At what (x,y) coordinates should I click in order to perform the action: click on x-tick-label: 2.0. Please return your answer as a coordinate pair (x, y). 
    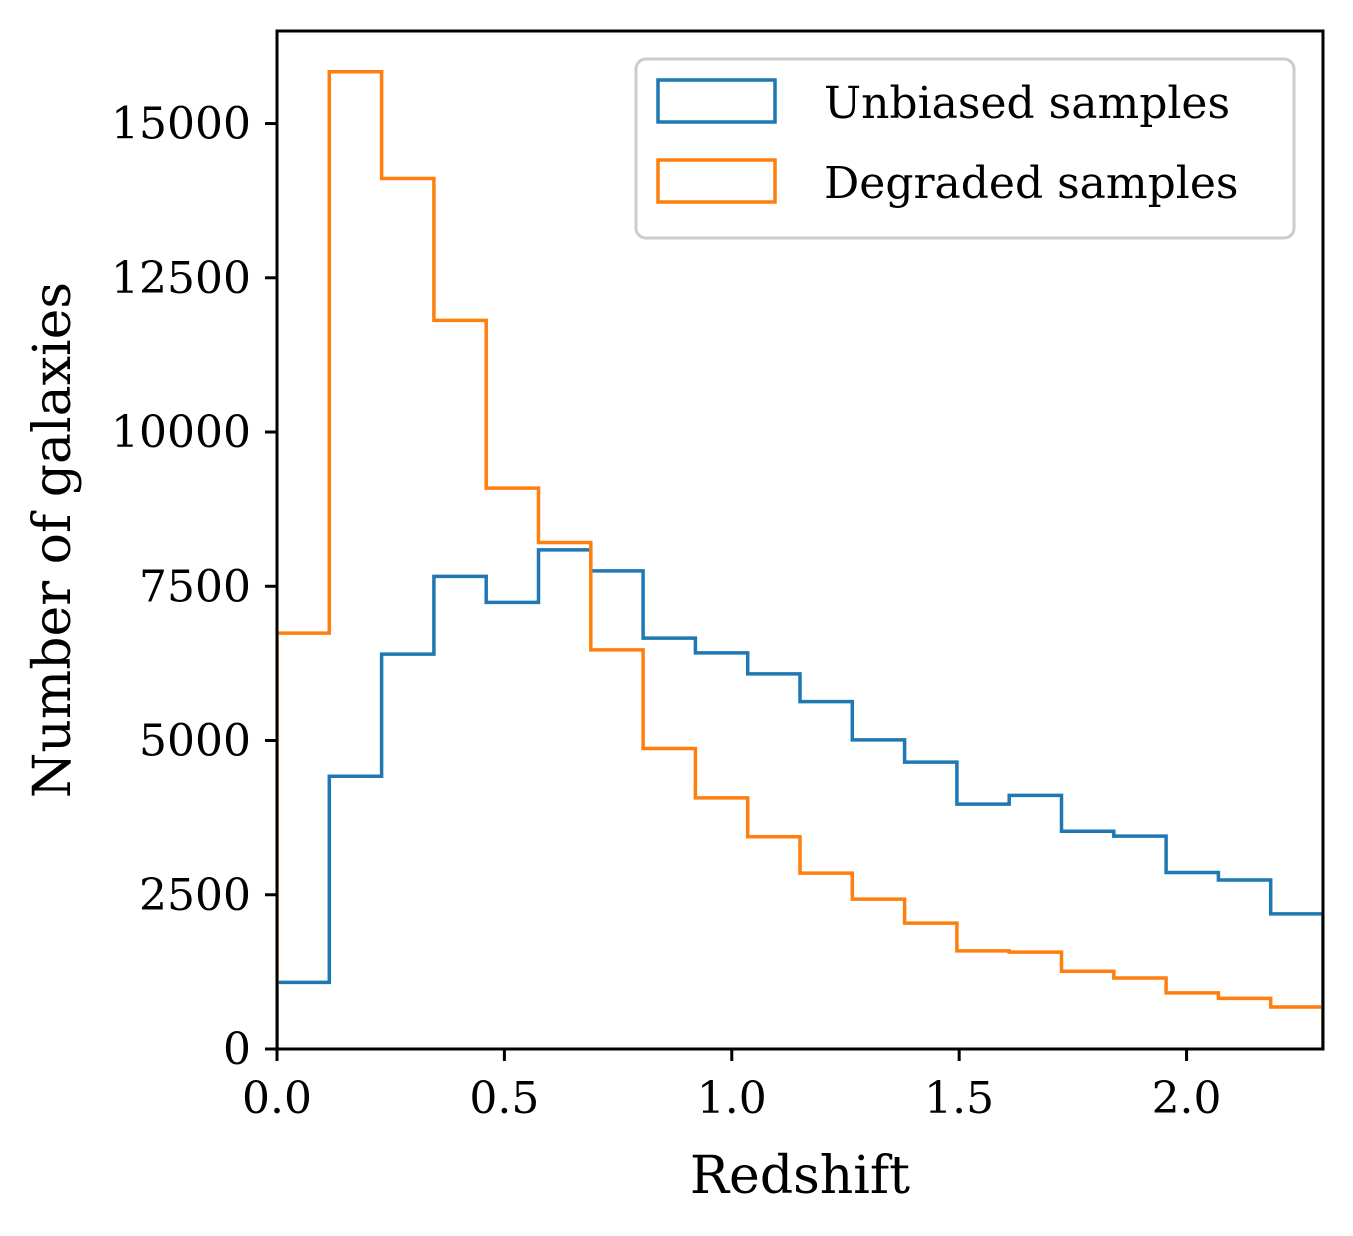
    Looking at the image, I should click on (1187, 1098).